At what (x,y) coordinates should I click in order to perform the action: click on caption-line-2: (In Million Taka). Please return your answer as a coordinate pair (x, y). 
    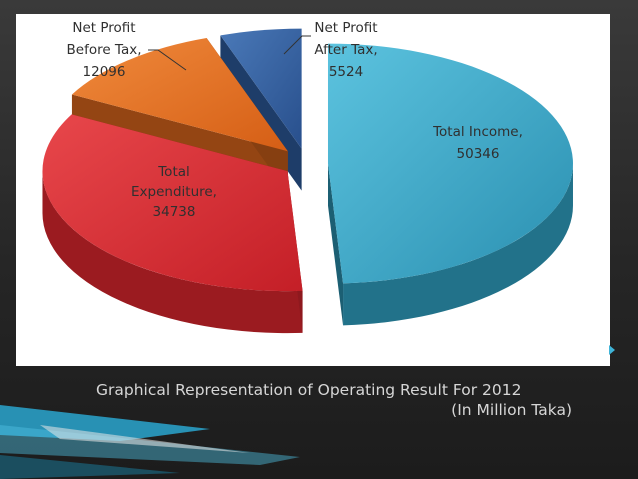
    Looking at the image, I should click on (511, 410).